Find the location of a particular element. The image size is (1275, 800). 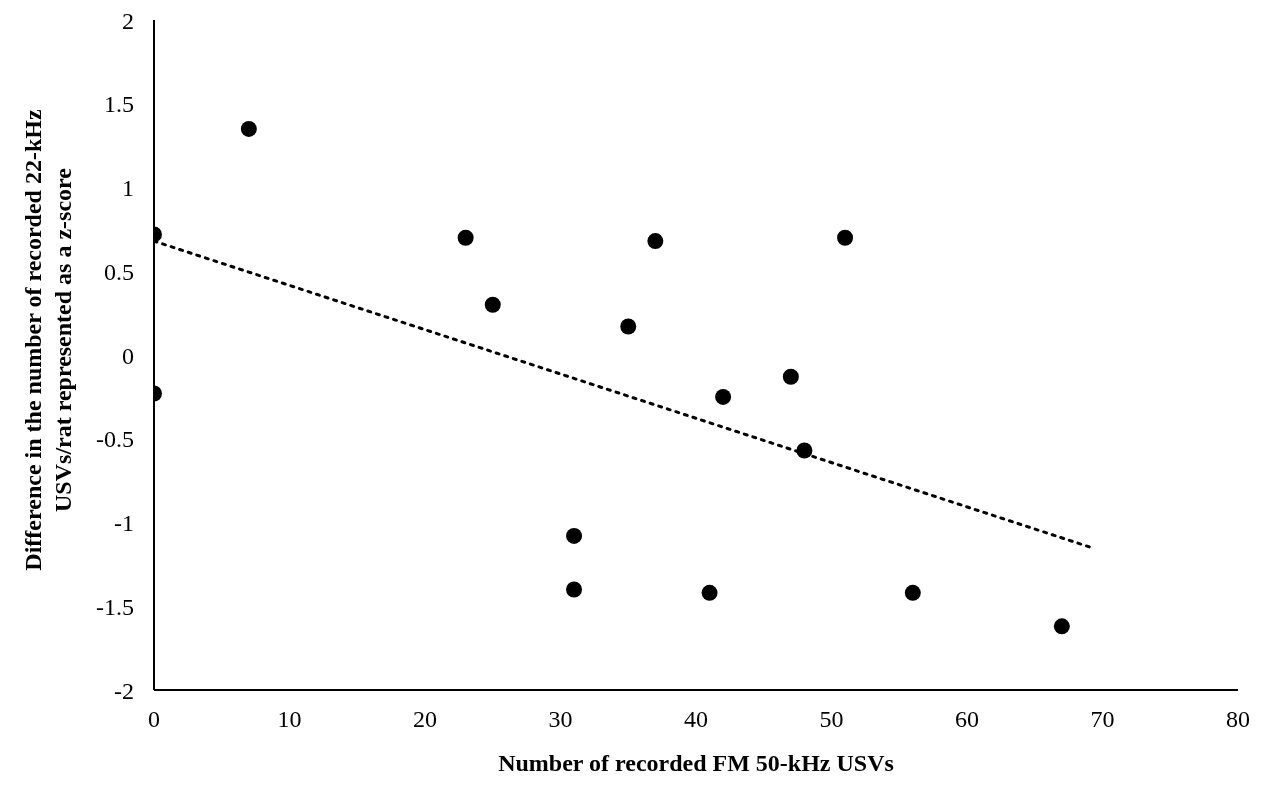

y-tick-label: -1.5 is located at coordinates (115, 606).